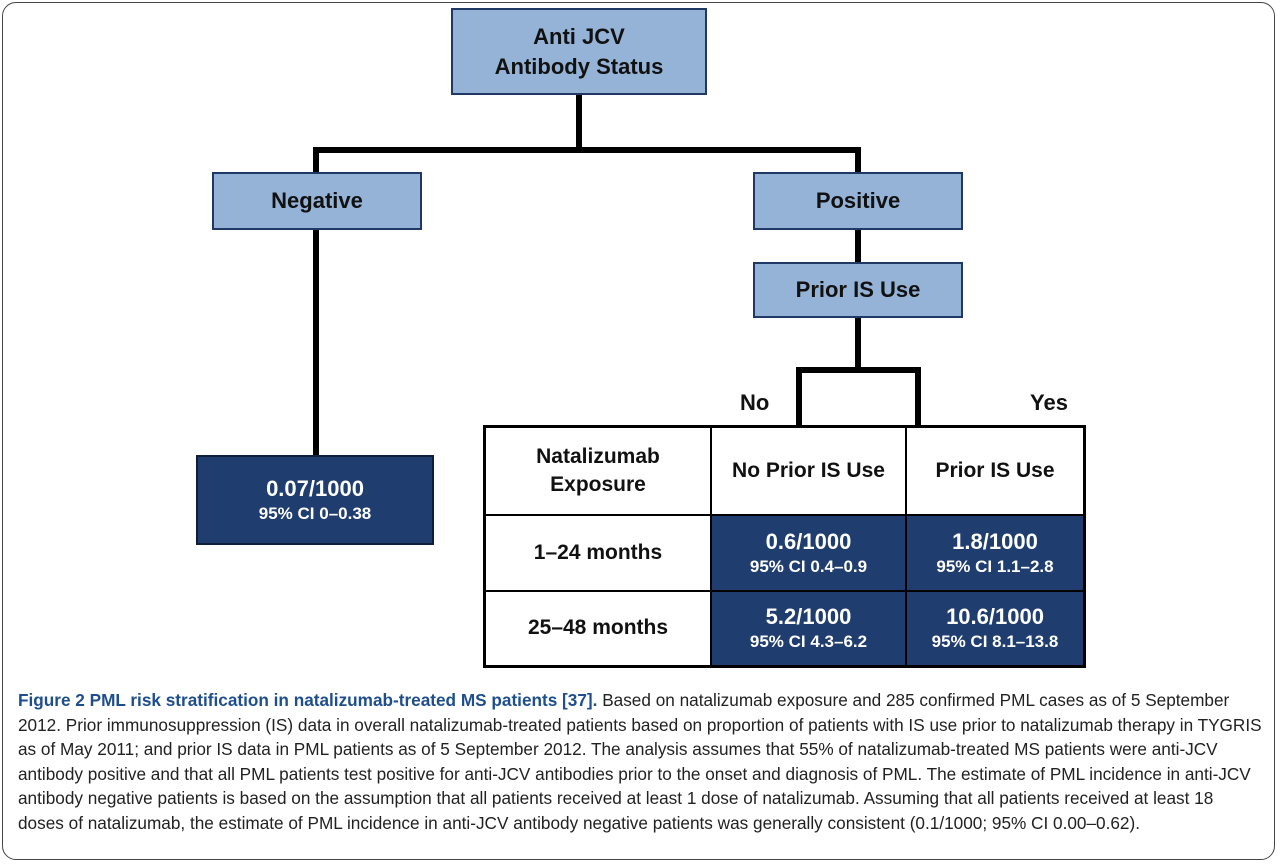 The height and width of the screenshot is (866, 1281). What do you see at coordinates (1049, 402) in the screenshot?
I see `branch-label: Yes` at bounding box center [1049, 402].